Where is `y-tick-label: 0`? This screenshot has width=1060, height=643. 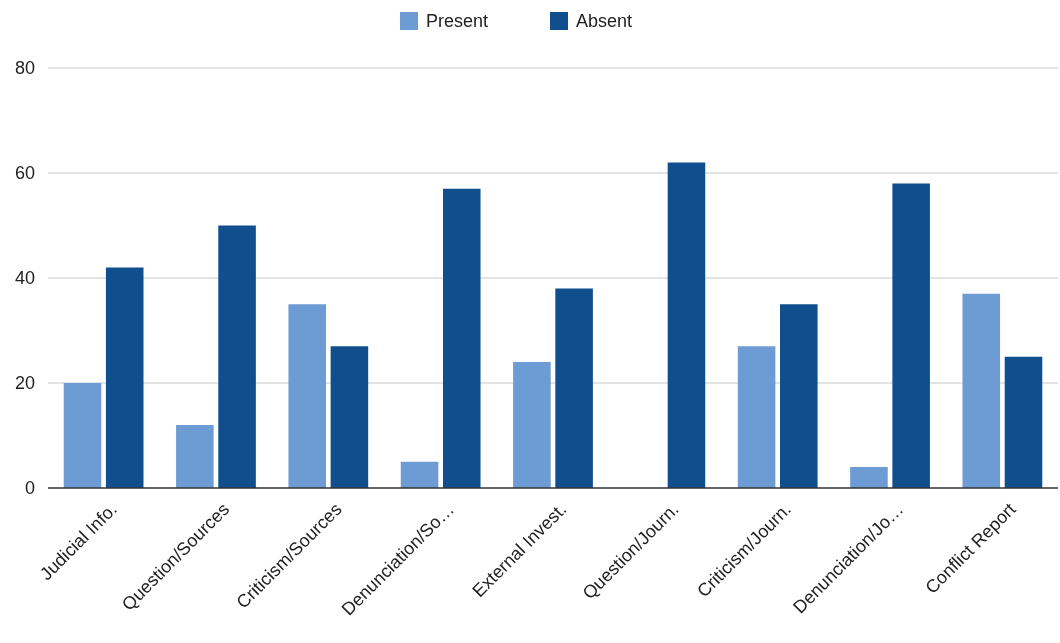 y-tick-label: 0 is located at coordinates (29, 488).